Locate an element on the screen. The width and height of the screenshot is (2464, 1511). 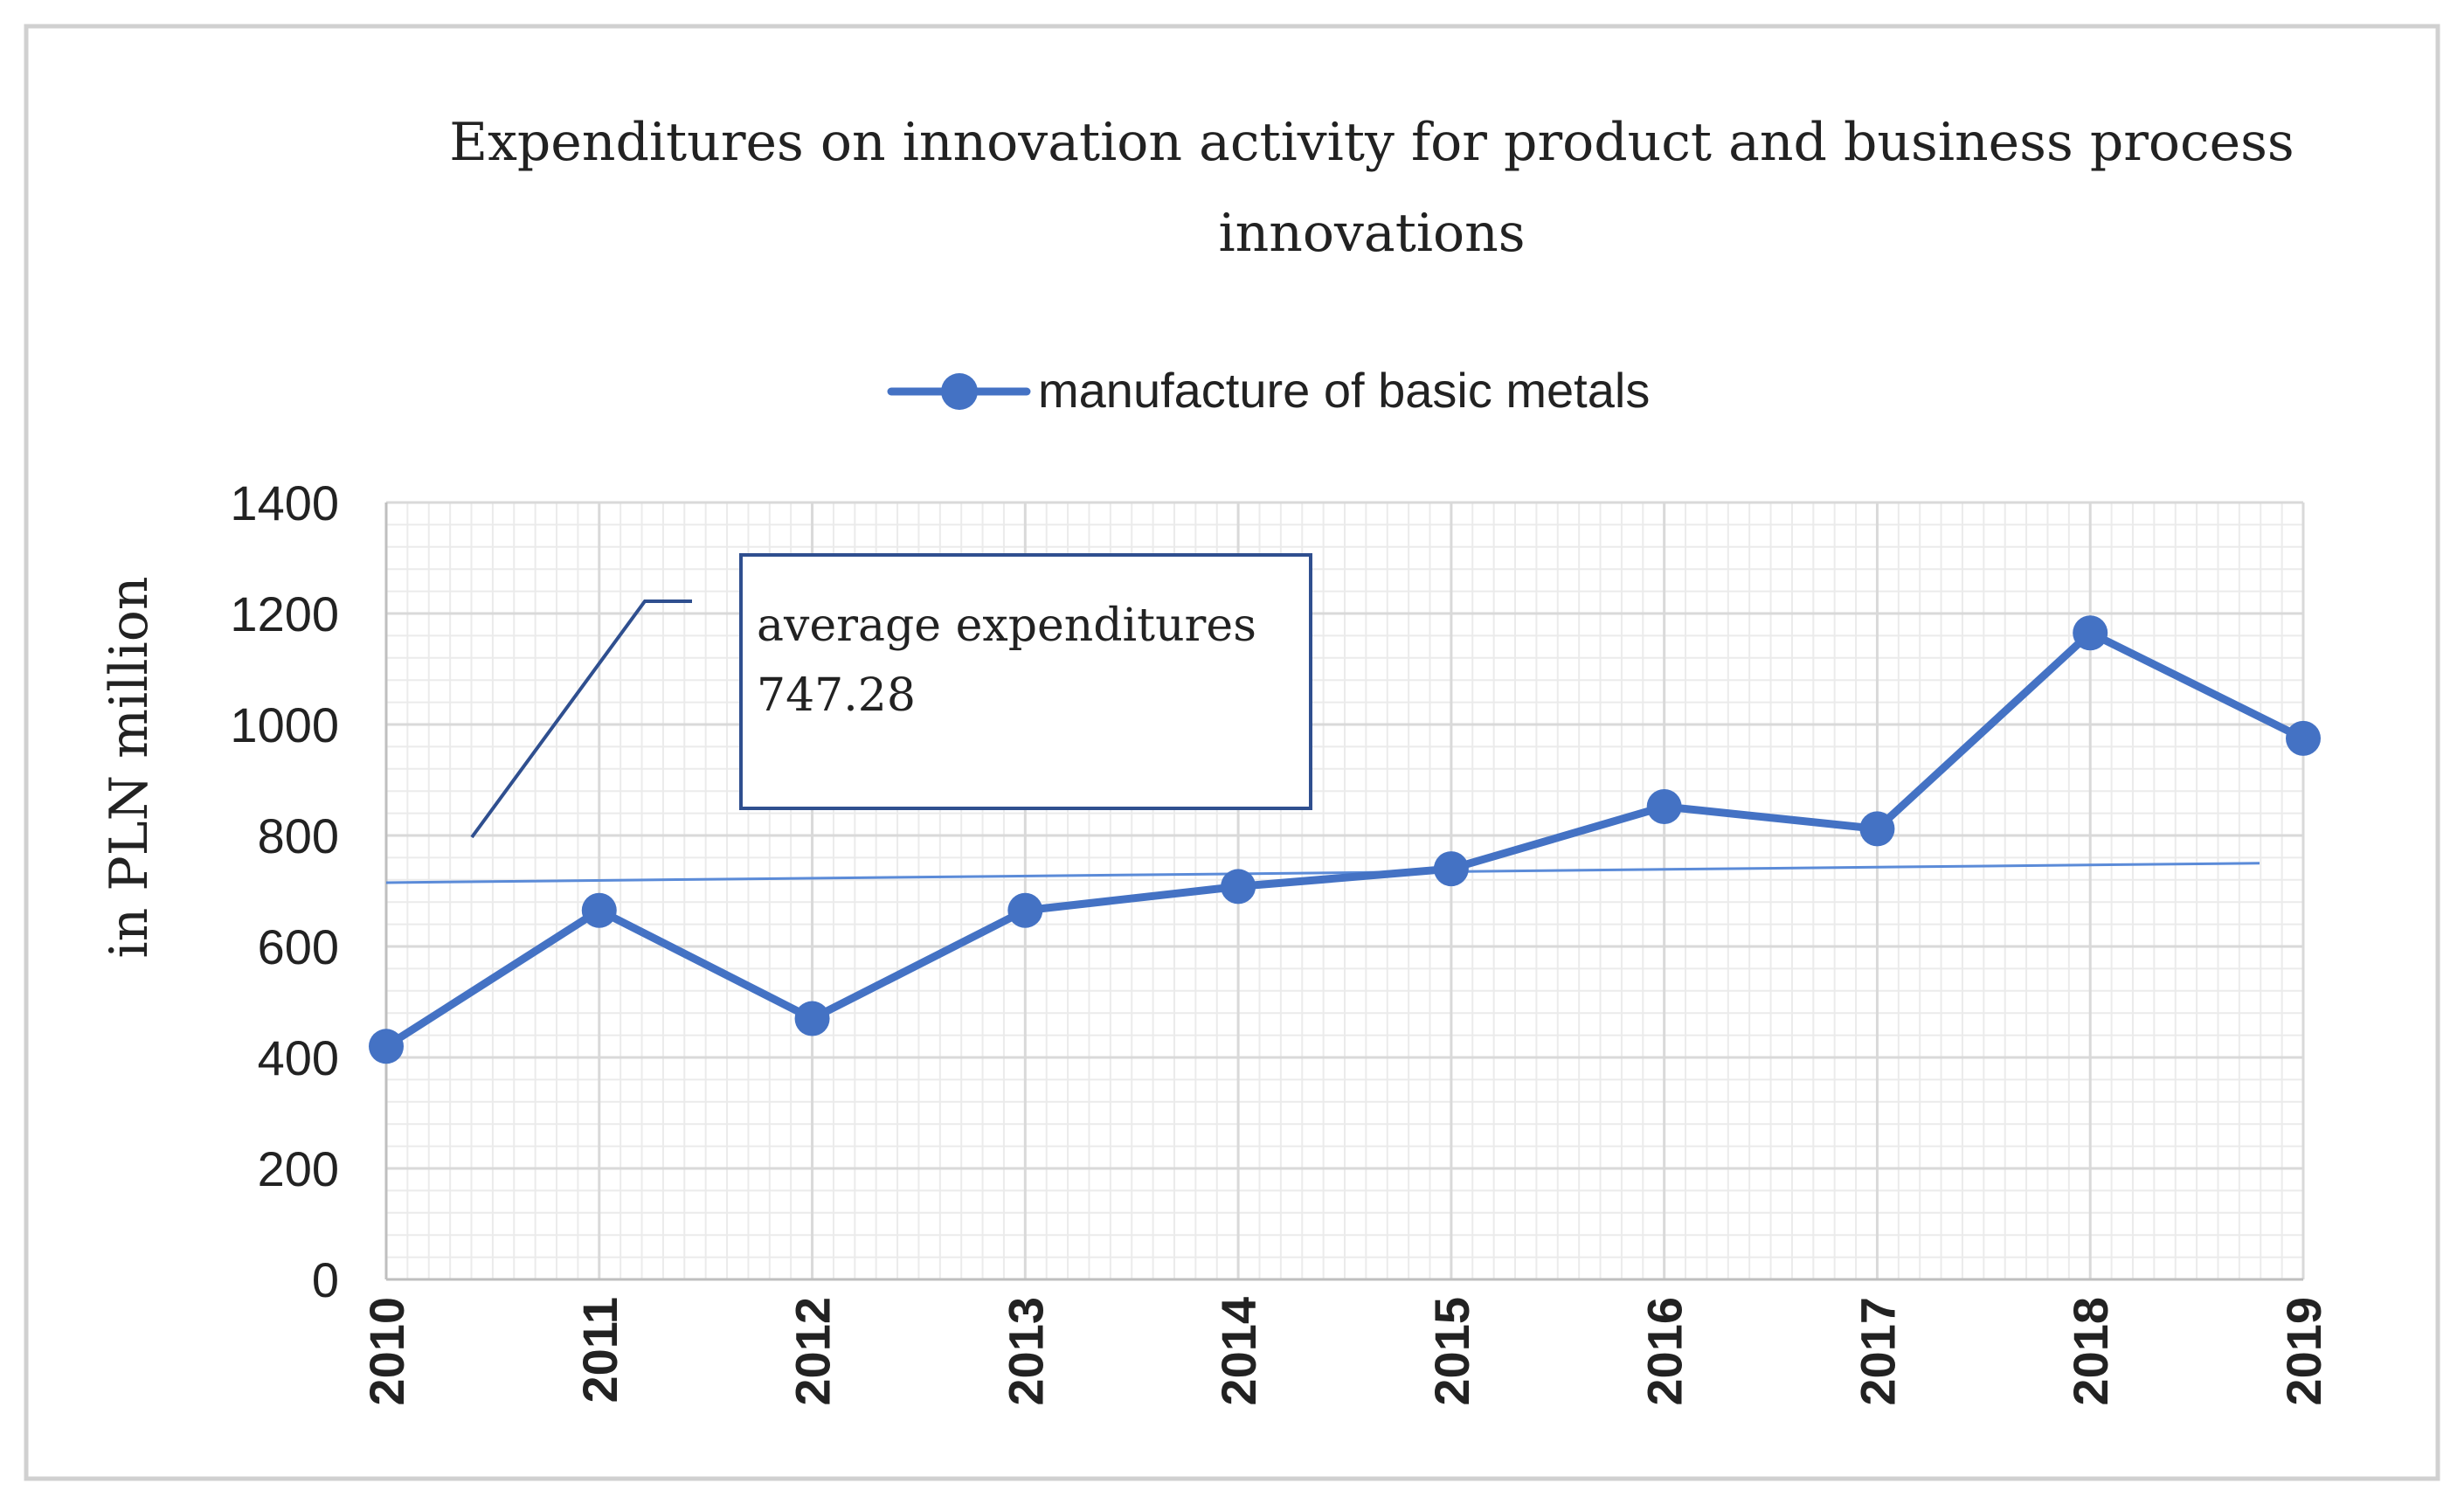
x-tick-label: 2016 is located at coordinates (1664, 1351).